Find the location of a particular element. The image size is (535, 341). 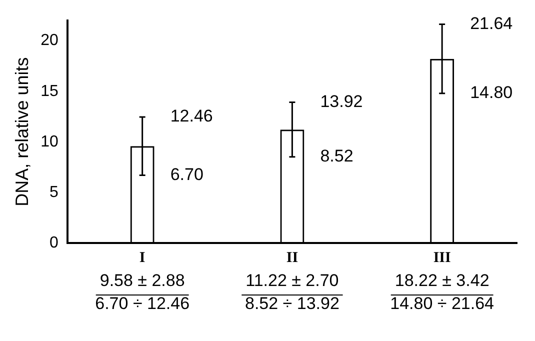

x-tick-label: III is located at coordinates (442, 258).